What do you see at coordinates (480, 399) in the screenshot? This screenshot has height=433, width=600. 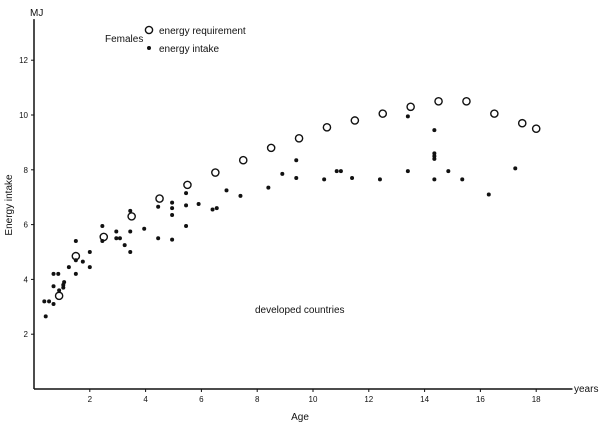 I see `x-tick-label: 16` at bounding box center [480, 399].